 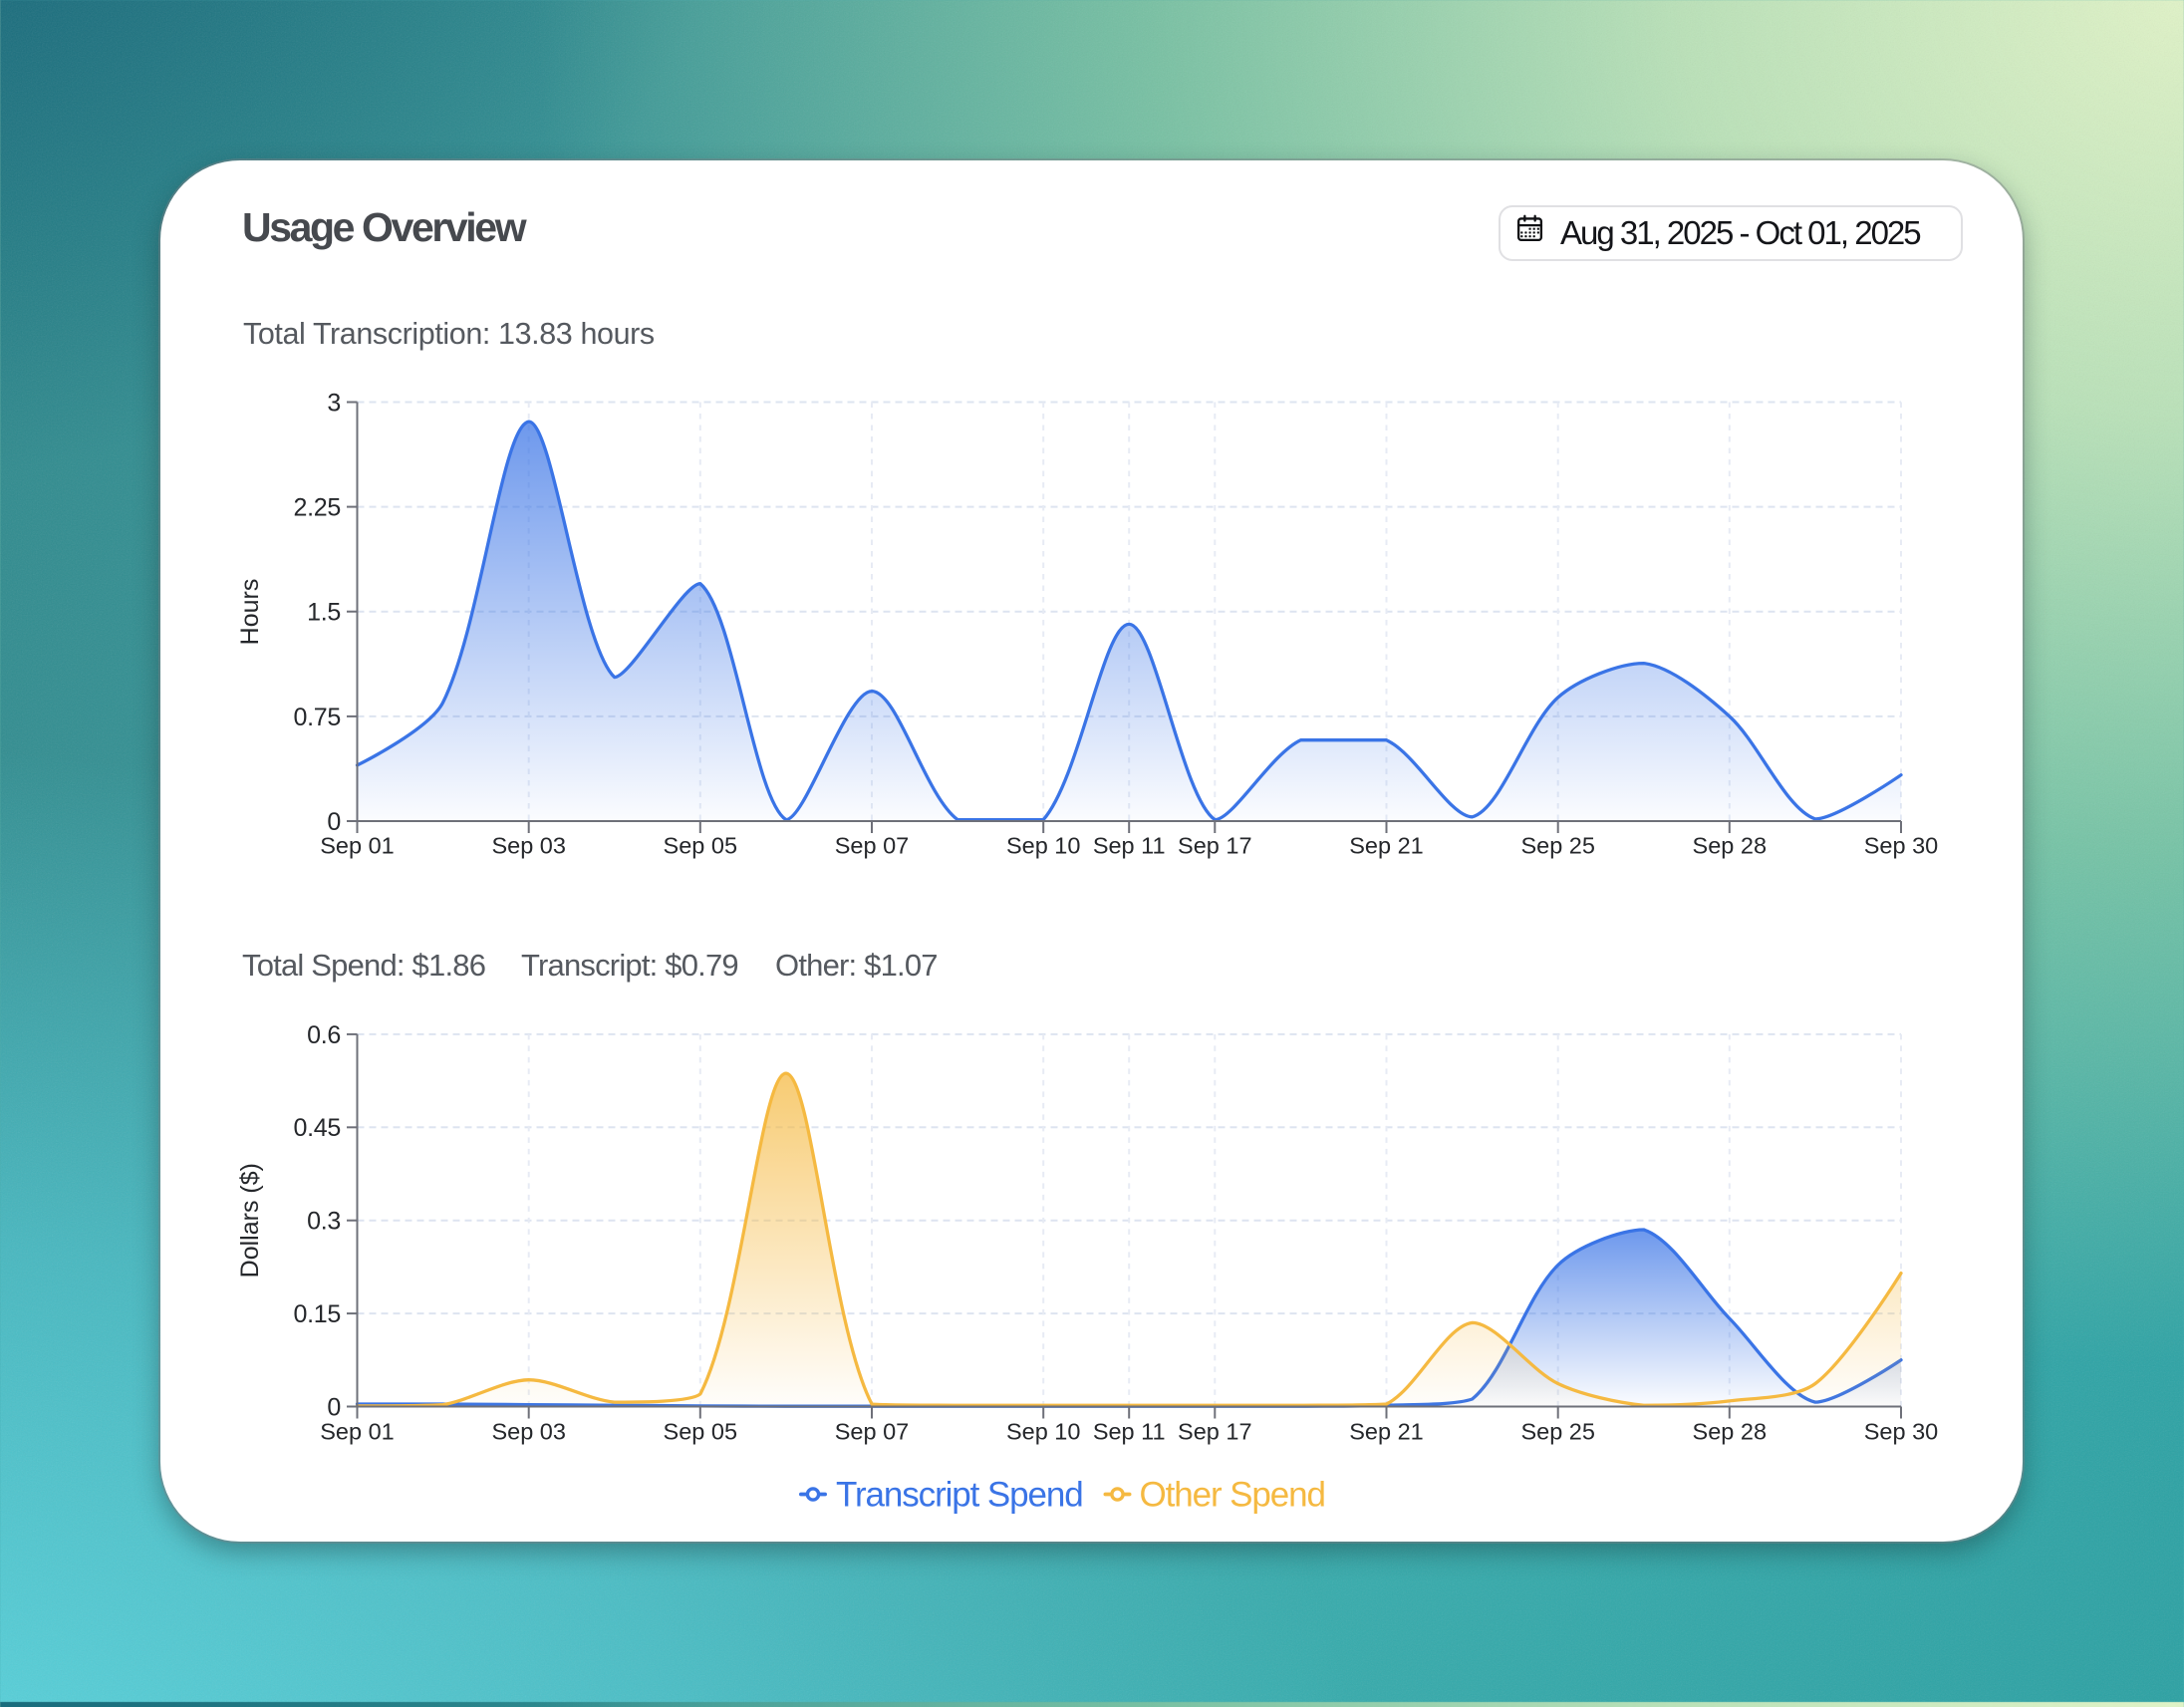 I want to click on svg-text: 0.75, so click(x=317, y=717).